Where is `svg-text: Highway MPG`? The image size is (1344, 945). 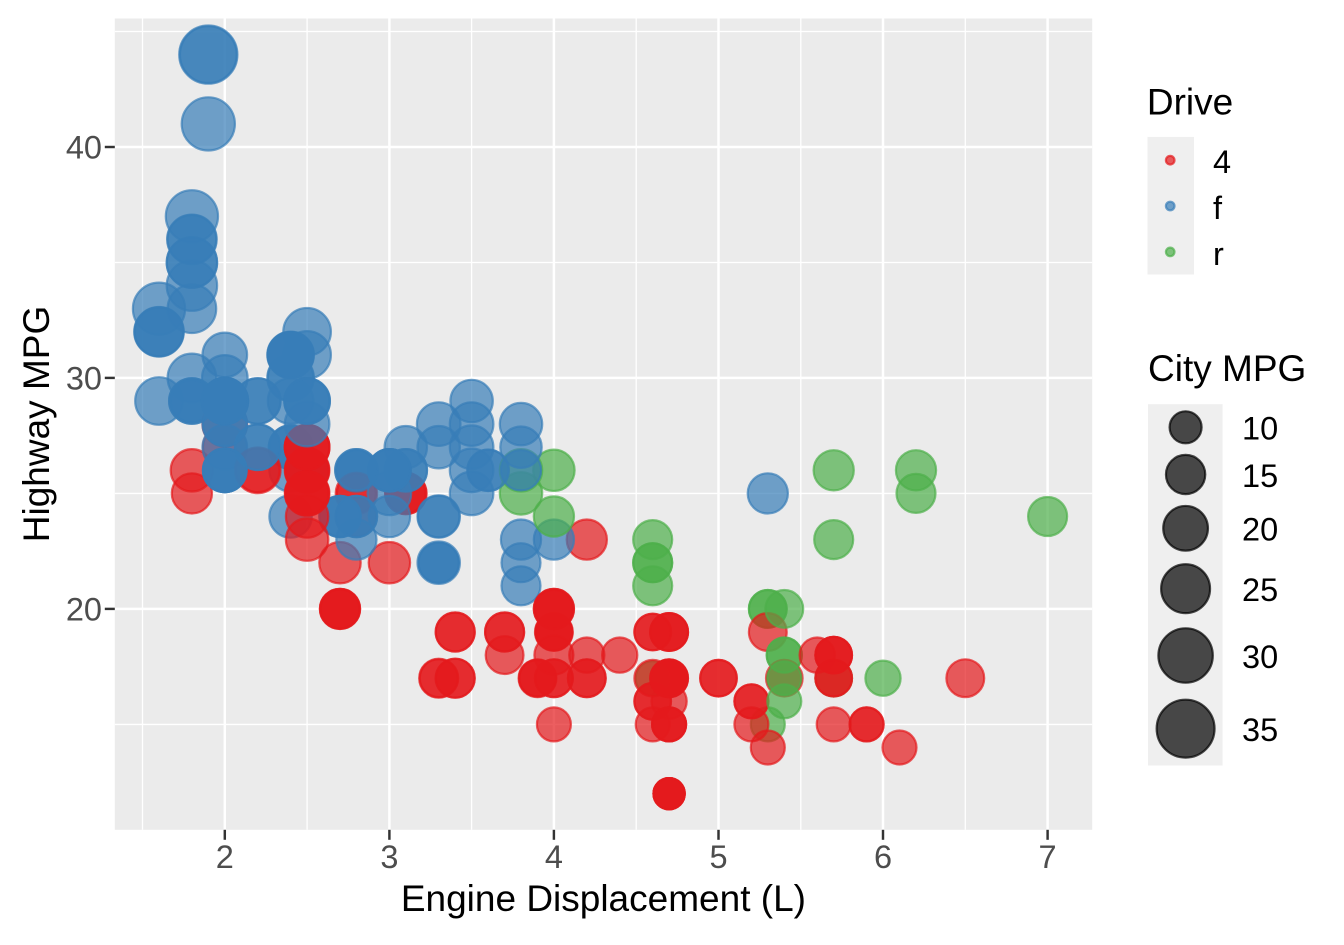
svg-text: Highway MPG is located at coordinates (36, 424).